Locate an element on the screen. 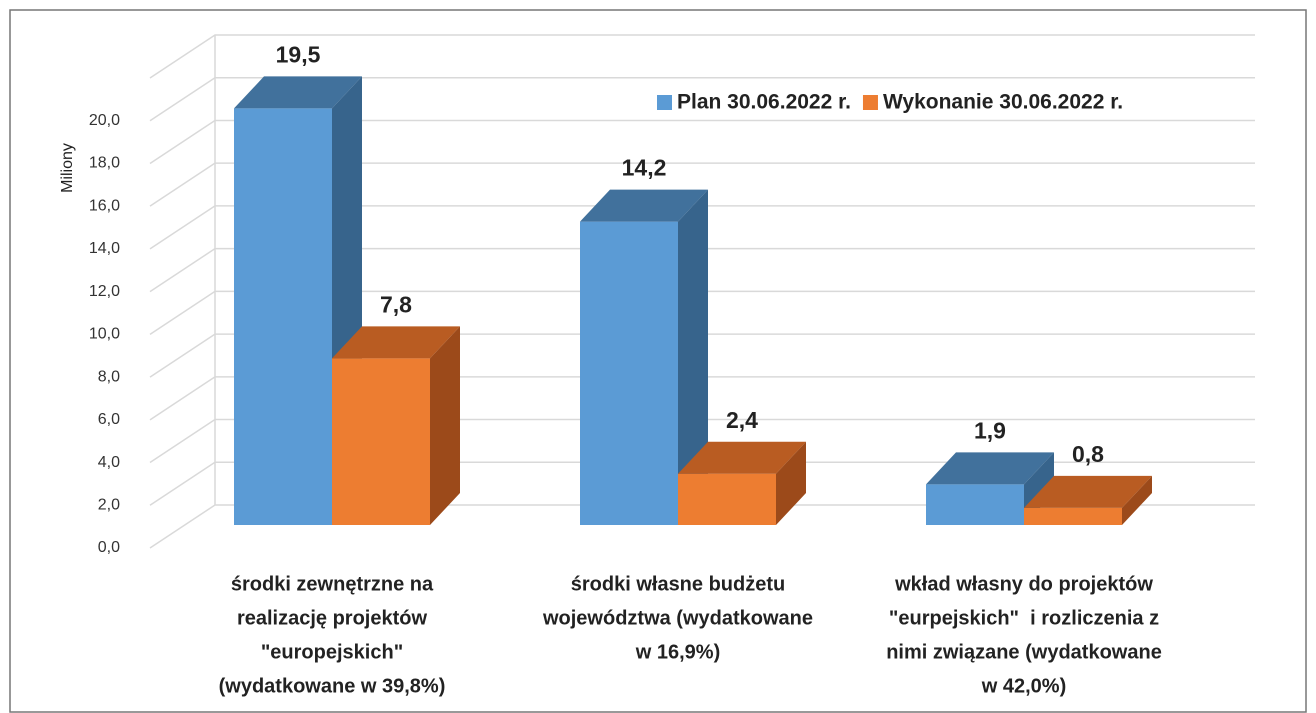 Image resolution: width=1316 pixels, height=713 pixels. x-tick-label: środki własne budżetu is located at coordinates (678, 584).